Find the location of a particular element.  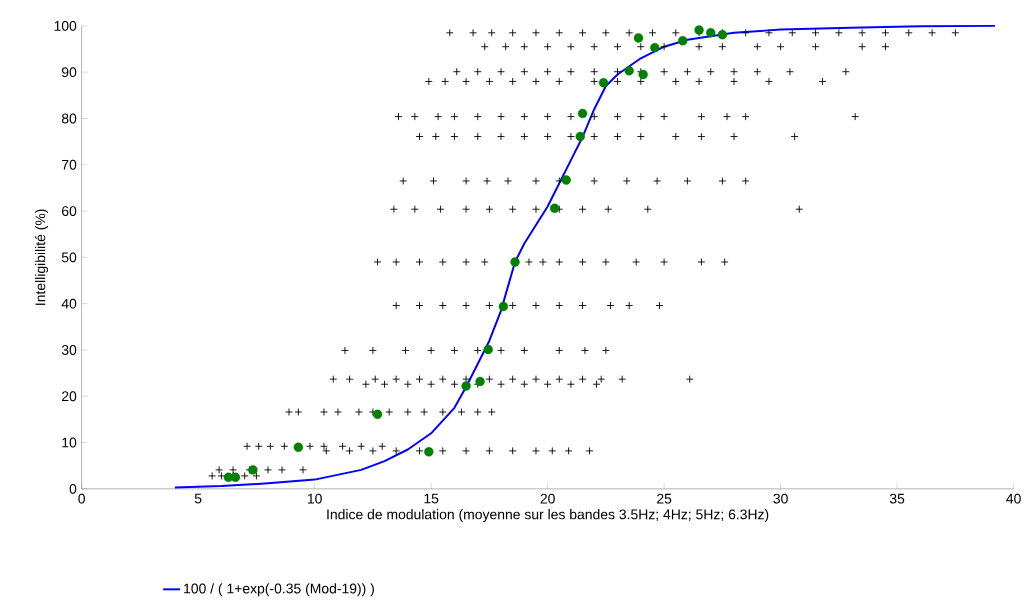

legend-label: 100 / ( 1+exp(-0.35 (Mod-19)) ) is located at coordinates (279, 590).